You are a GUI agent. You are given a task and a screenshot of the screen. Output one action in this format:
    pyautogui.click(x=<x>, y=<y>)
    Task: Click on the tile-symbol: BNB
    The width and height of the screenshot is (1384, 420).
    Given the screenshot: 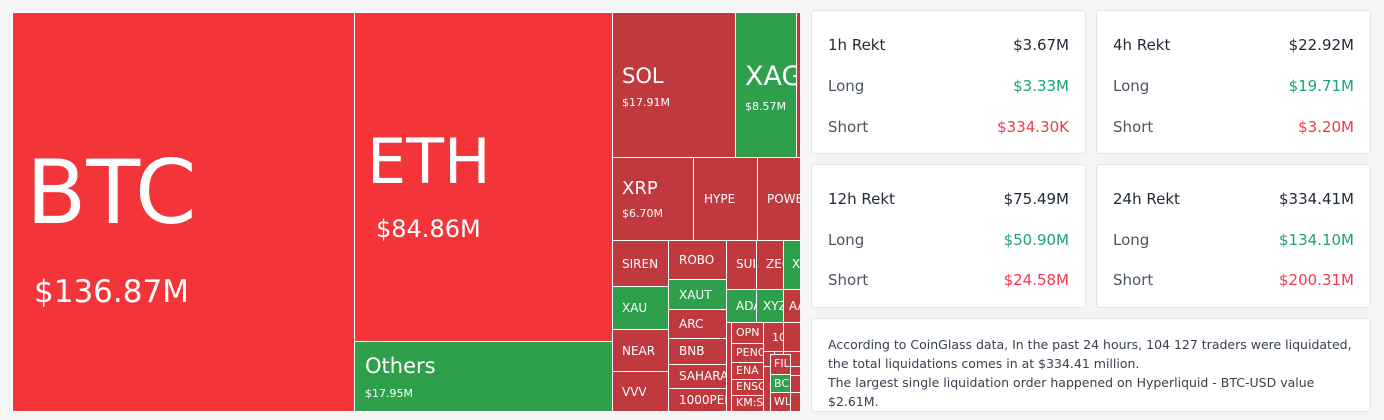 What is the action you would take?
    pyautogui.click(x=692, y=351)
    